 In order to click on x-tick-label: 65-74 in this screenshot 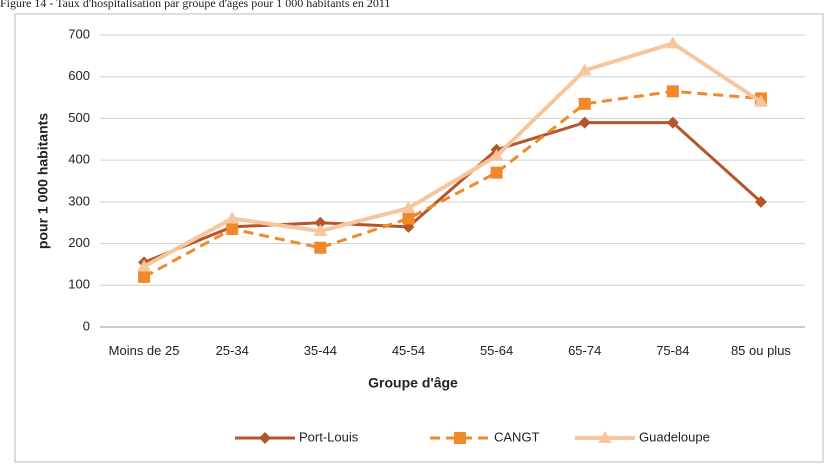, I will do `click(585, 350)`.